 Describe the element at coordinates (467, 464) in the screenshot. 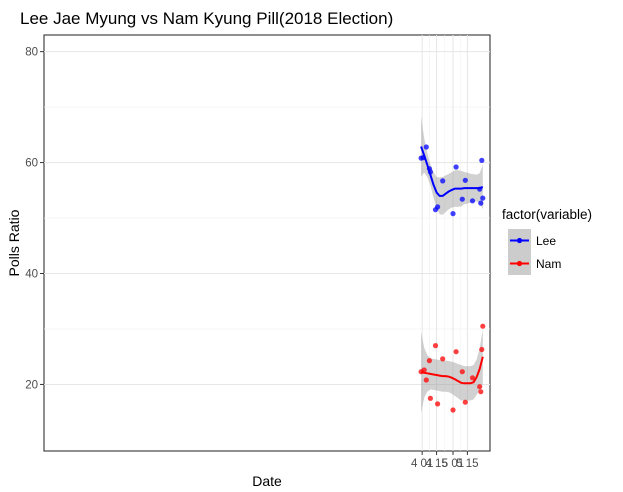

I see `x-tick-label: 5 15` at that location.